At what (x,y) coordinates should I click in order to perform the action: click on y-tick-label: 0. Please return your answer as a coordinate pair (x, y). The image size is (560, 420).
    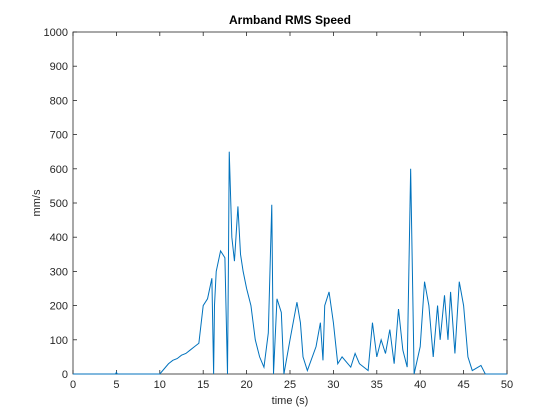
    Looking at the image, I should click on (65, 375).